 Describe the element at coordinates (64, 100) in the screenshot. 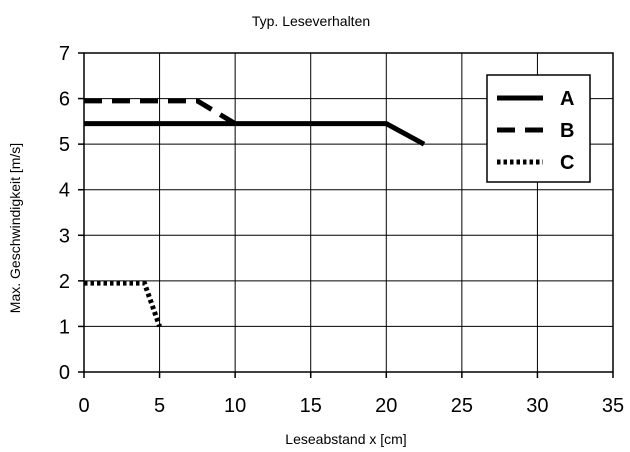

I see `y-tick-label: 6` at that location.